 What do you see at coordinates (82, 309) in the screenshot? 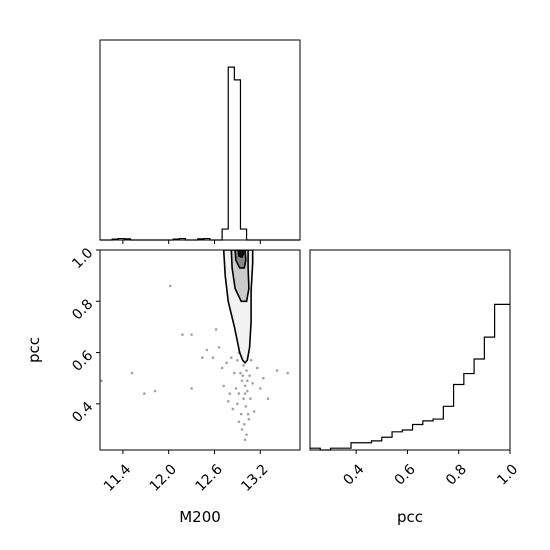
I see `tick-label-pcc-left: 0.8` at bounding box center [82, 309].